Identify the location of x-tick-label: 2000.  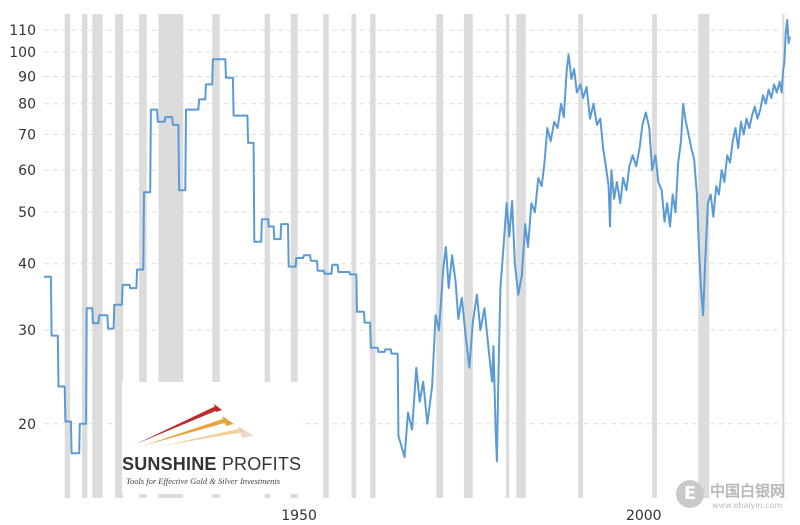
(644, 516).